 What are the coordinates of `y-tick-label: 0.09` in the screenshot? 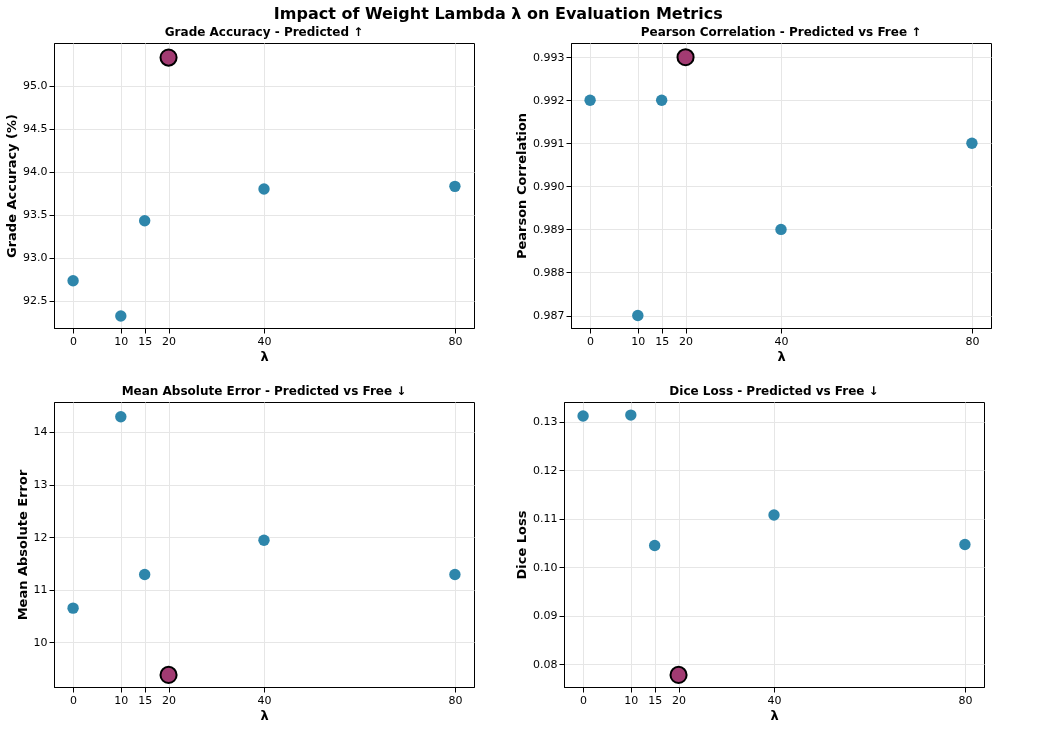 It's located at (545, 616).